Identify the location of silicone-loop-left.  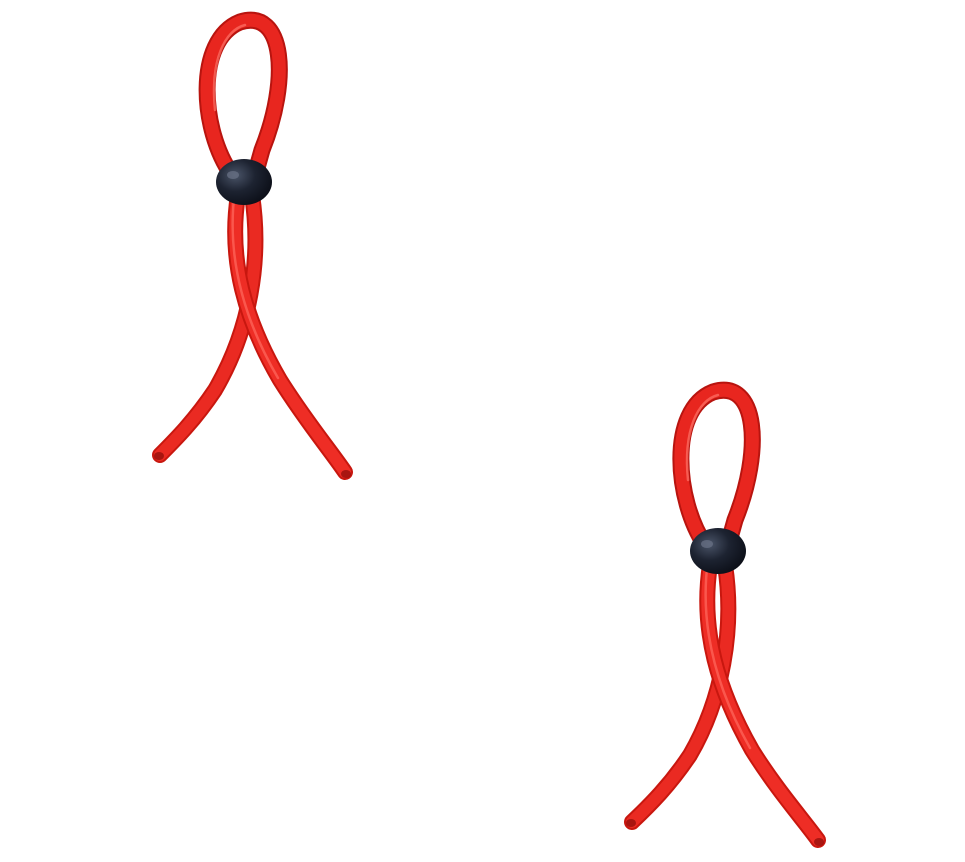
(252, 245).